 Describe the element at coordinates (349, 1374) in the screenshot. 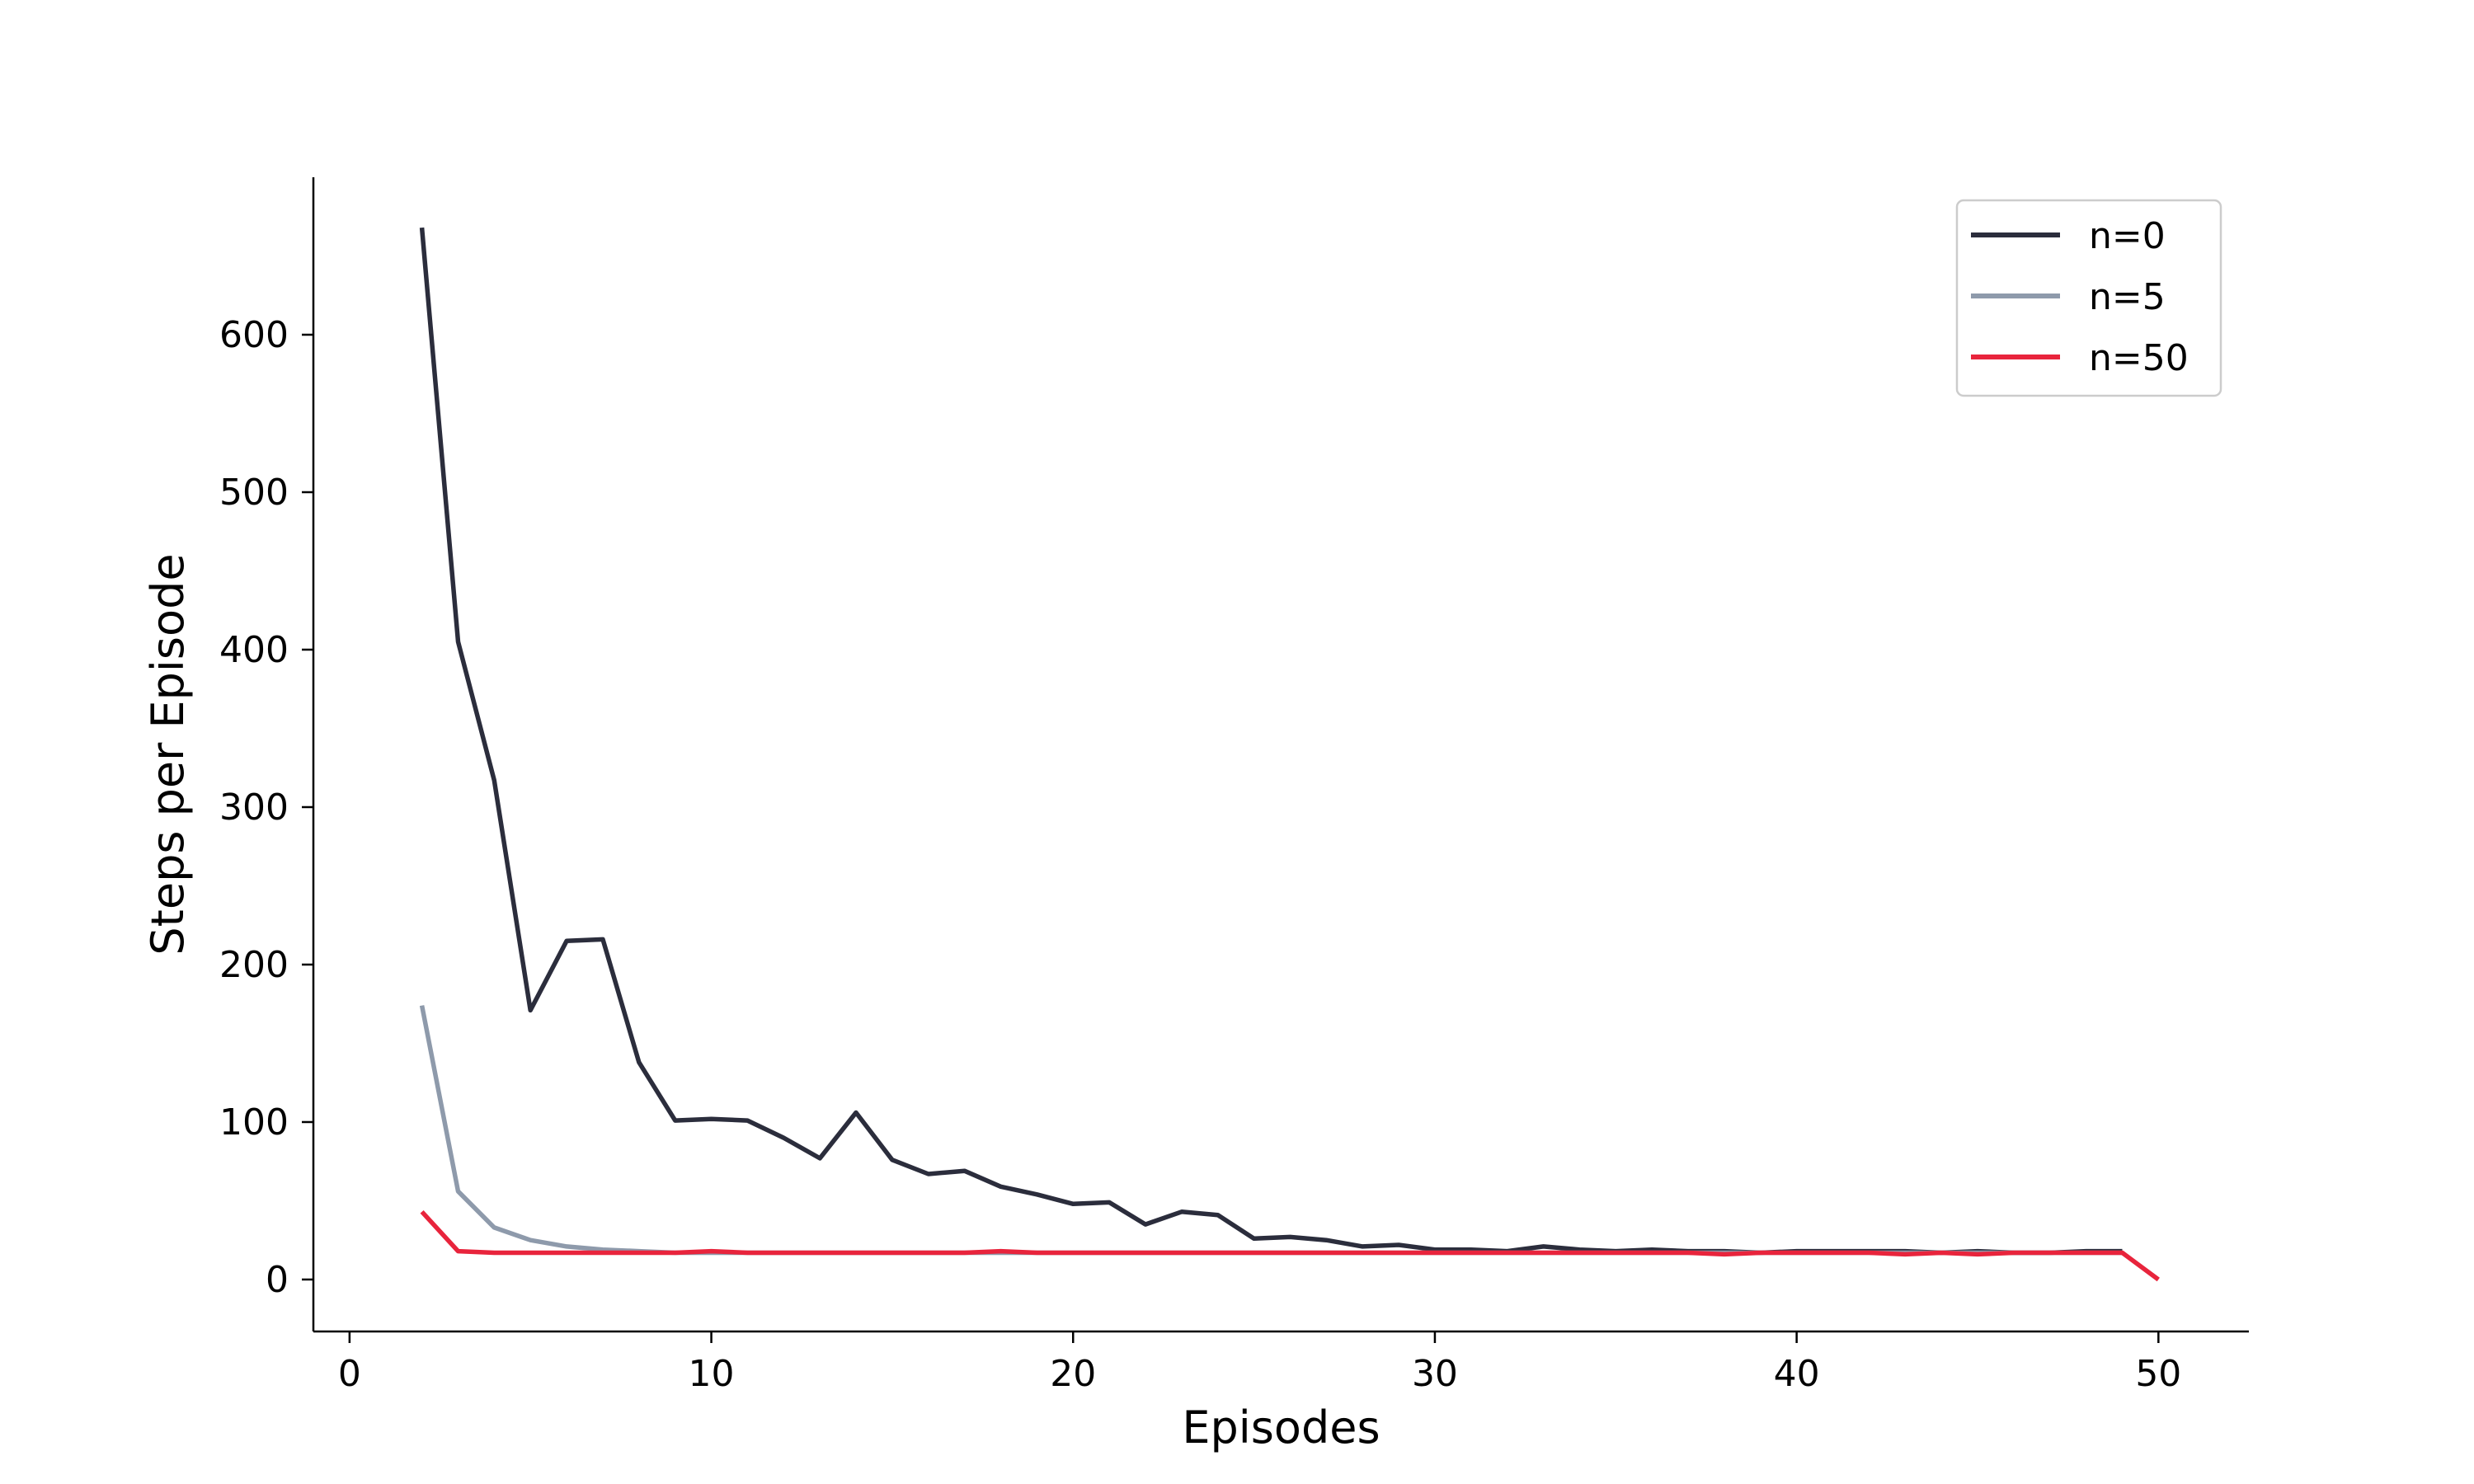

I see `x-tick-label: 0` at that location.